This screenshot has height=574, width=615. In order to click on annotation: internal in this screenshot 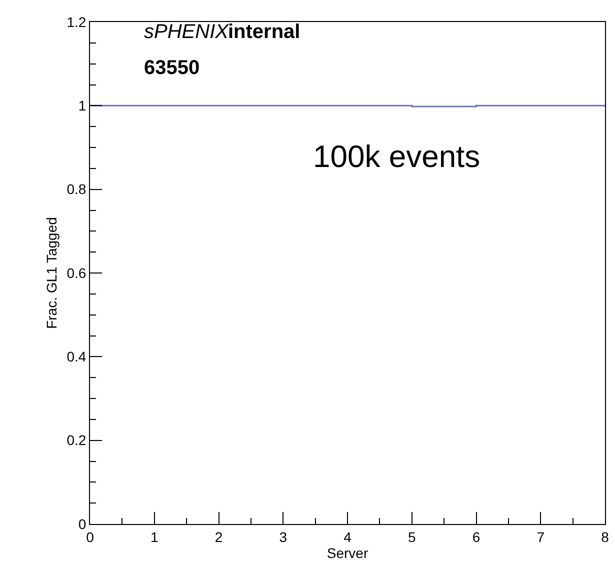, I will do `click(264, 32)`.